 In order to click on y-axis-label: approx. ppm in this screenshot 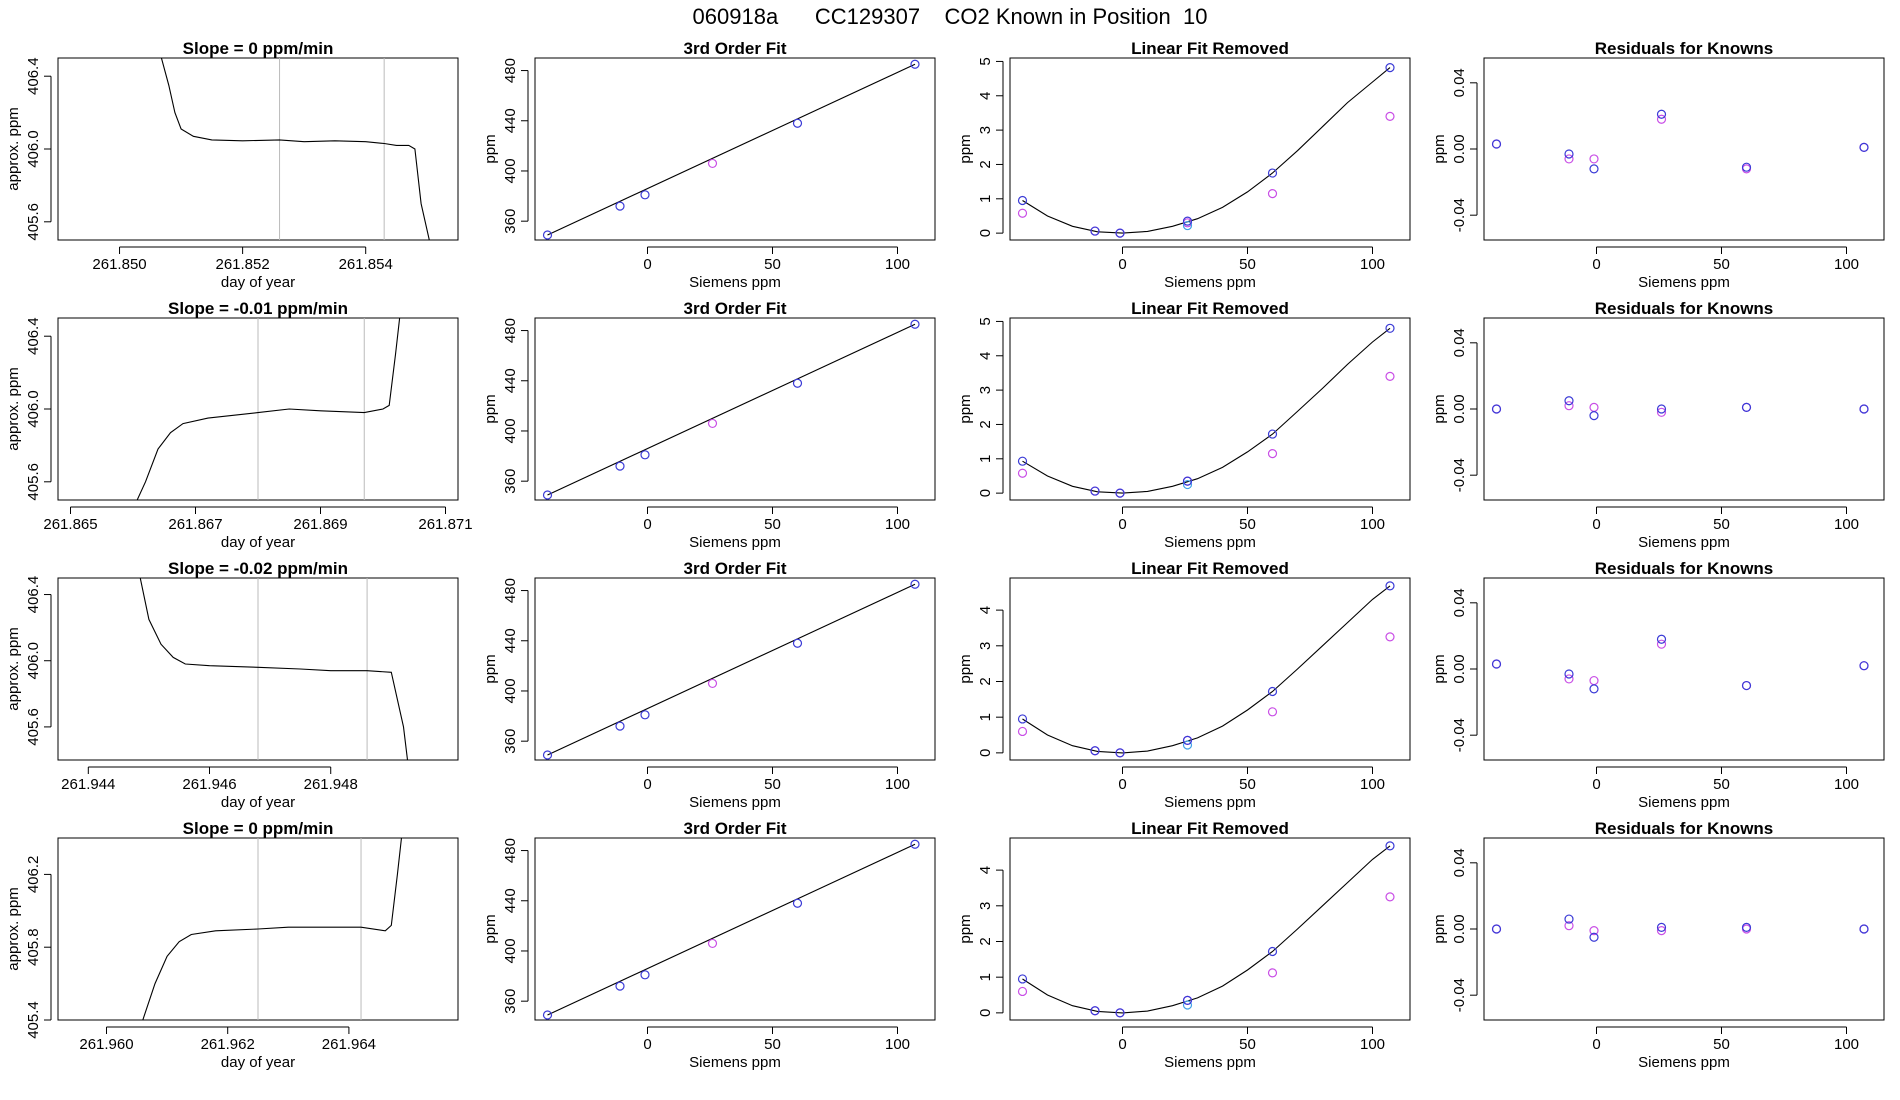, I will do `click(13, 928)`.